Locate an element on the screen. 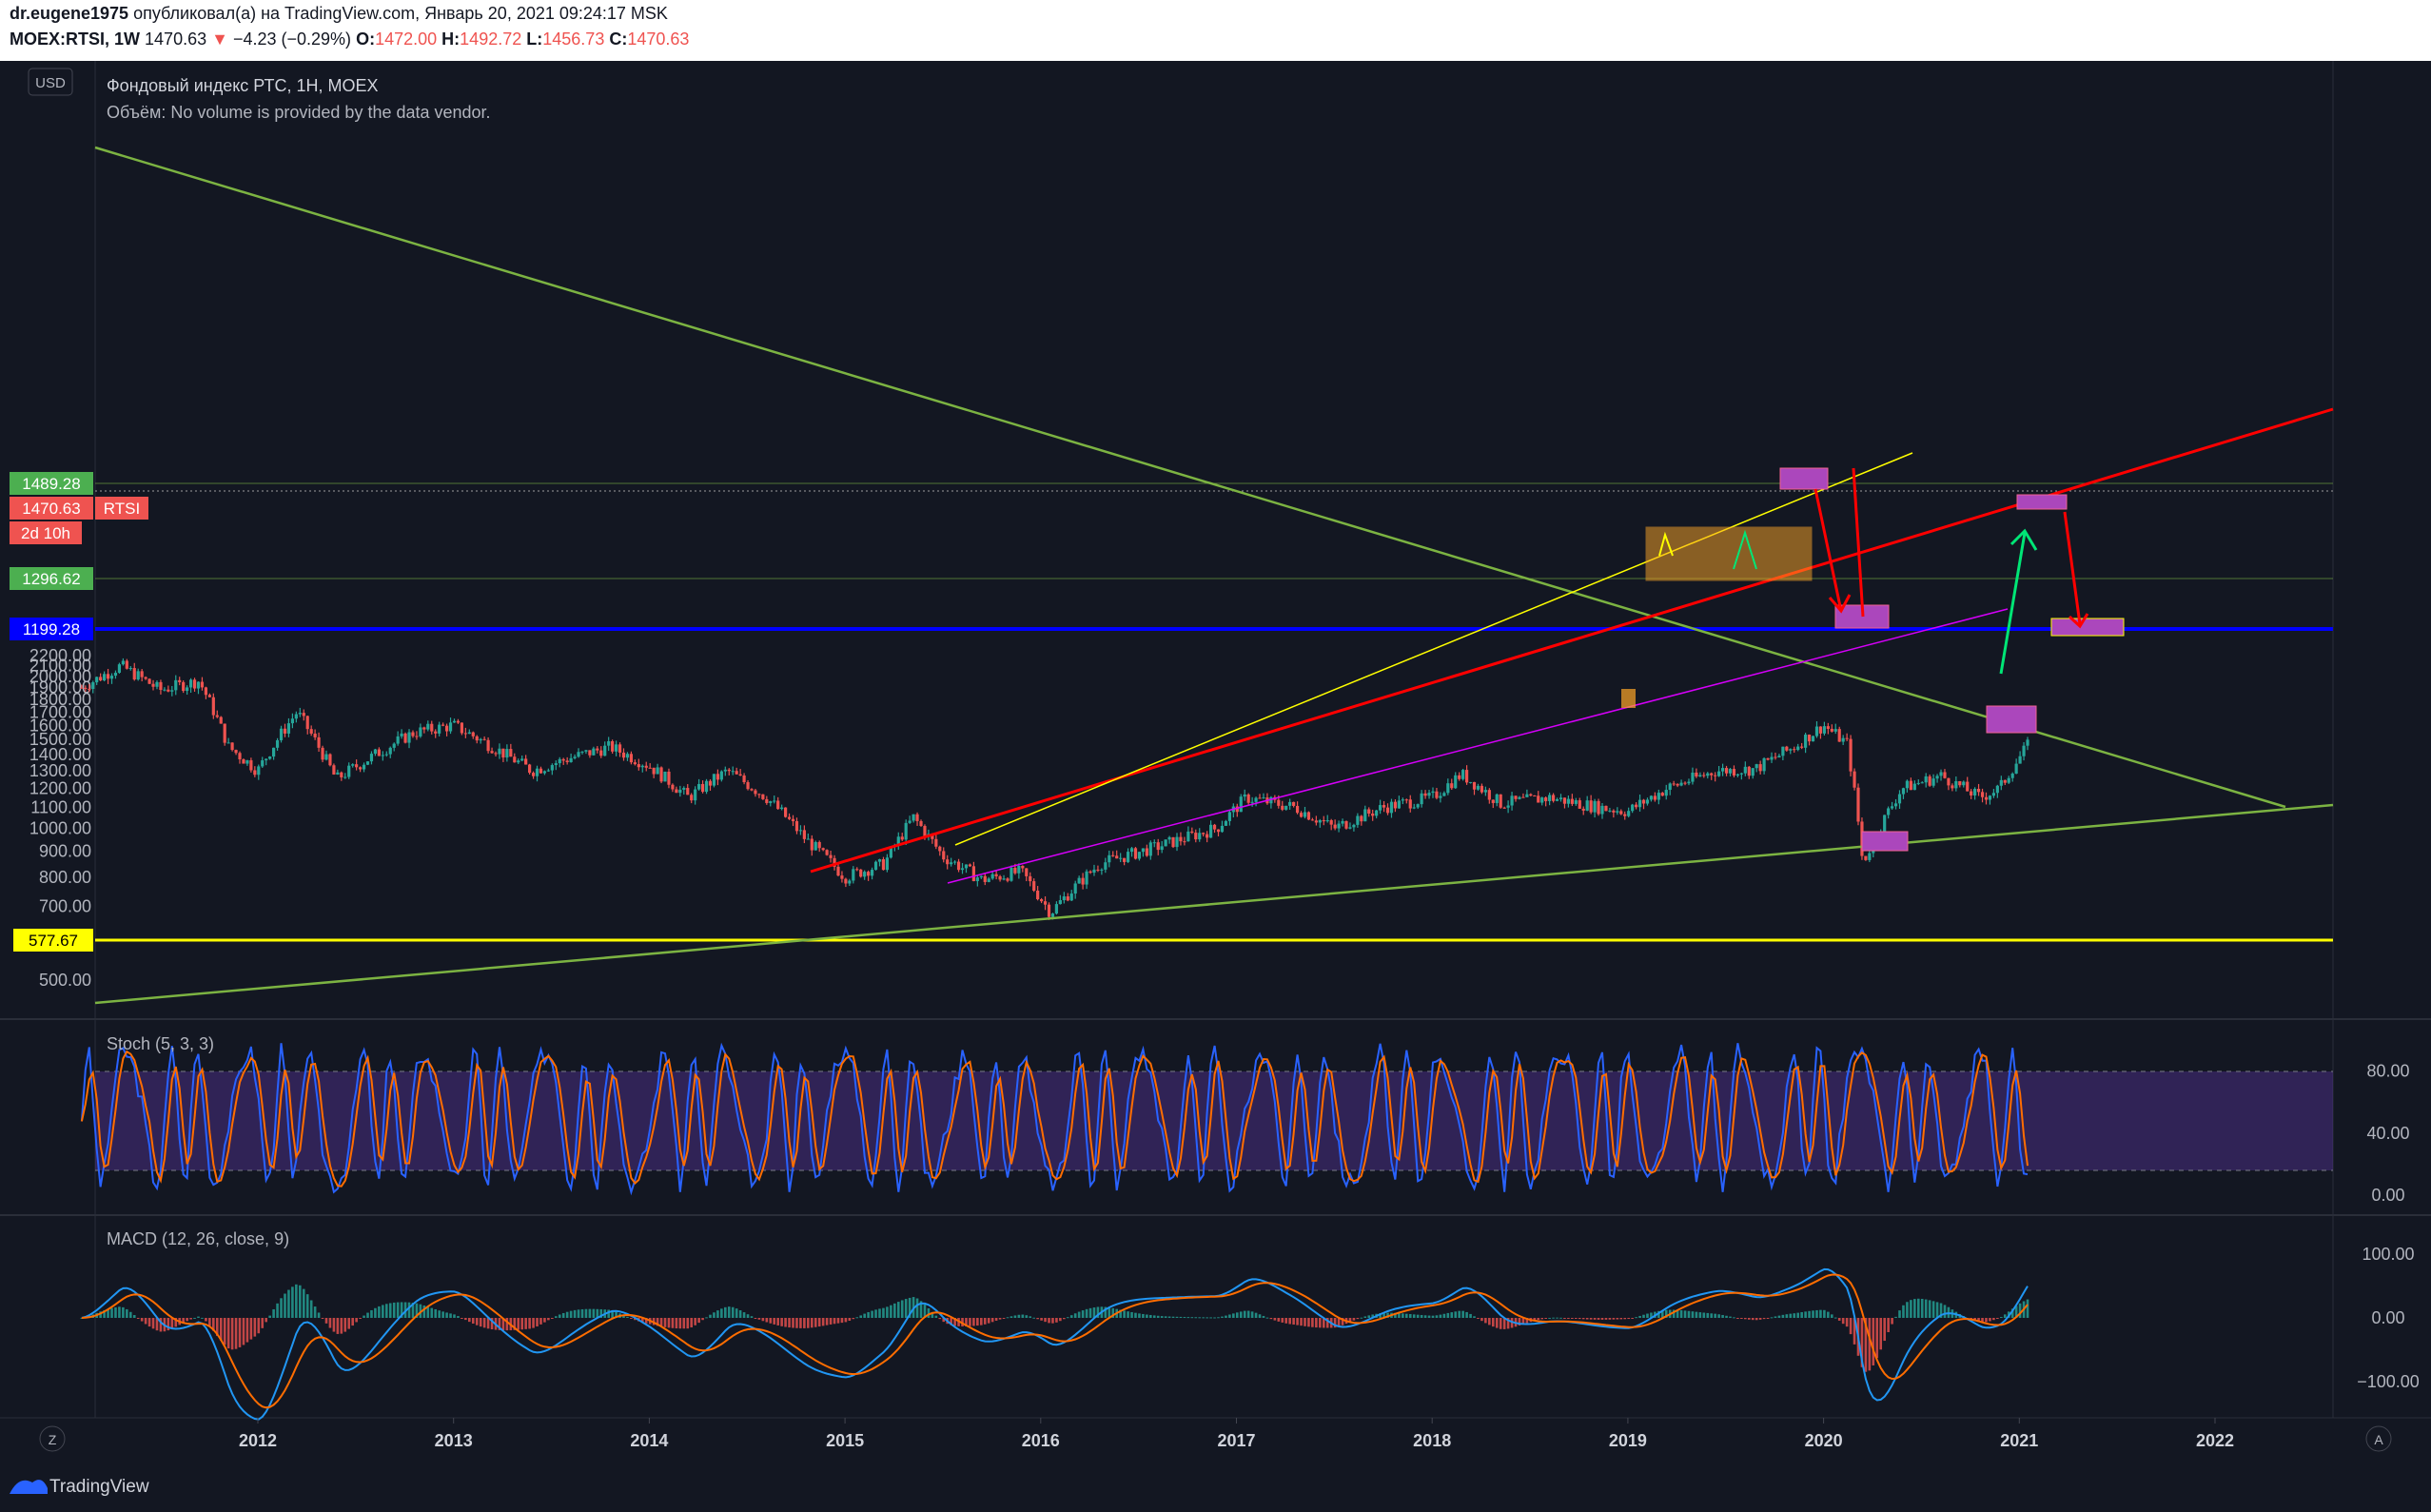  lvl2-tag is located at coordinates (52, 578).